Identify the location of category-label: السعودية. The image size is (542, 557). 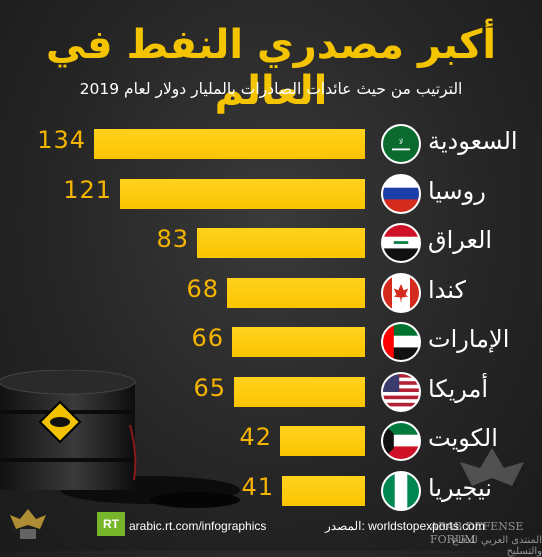
(473, 141).